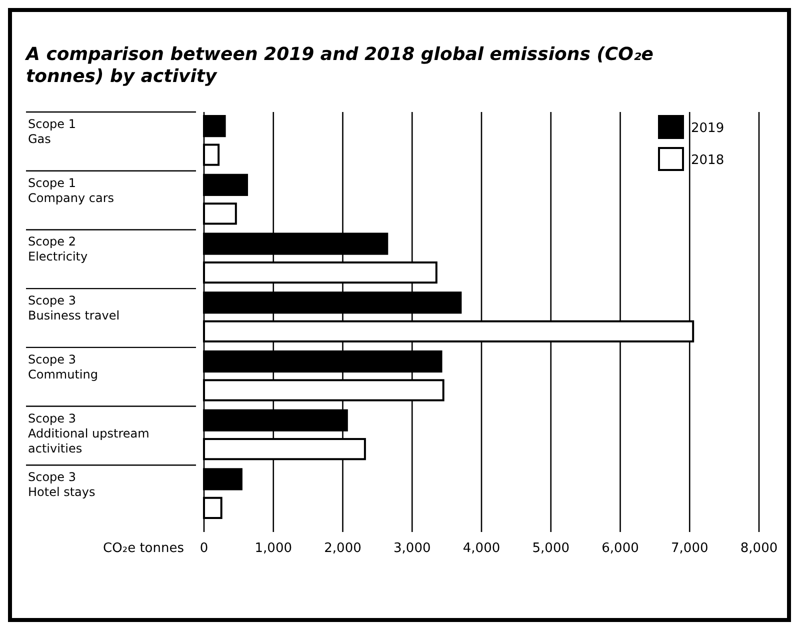 The width and height of the screenshot is (799, 630). I want to click on x-tick-label: 8,000, so click(759, 548).